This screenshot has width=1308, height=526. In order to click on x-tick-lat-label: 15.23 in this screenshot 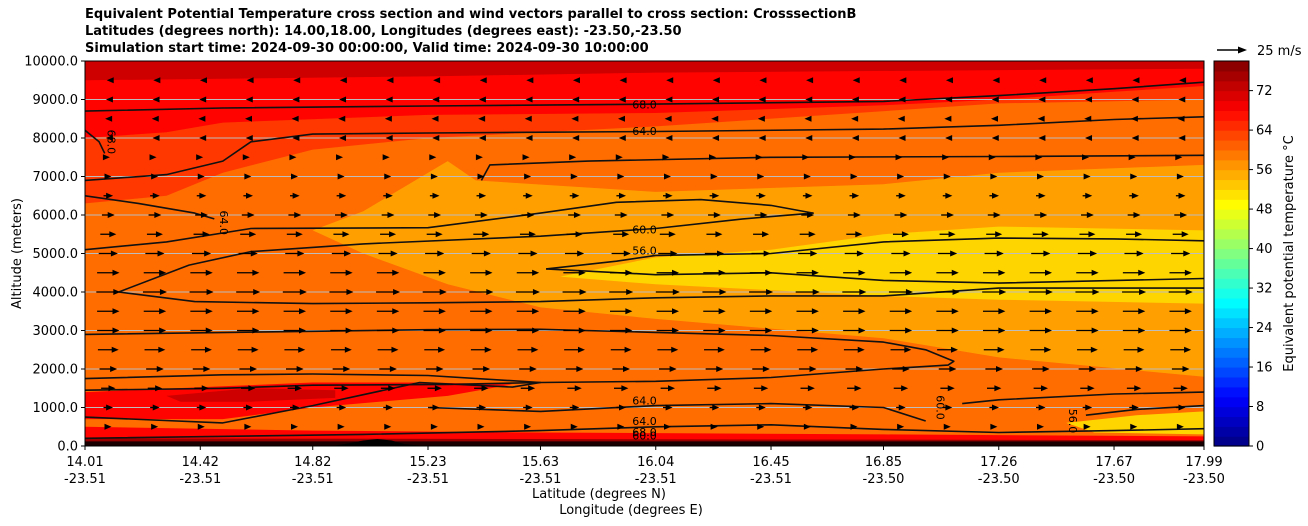, I will do `click(427, 462)`.